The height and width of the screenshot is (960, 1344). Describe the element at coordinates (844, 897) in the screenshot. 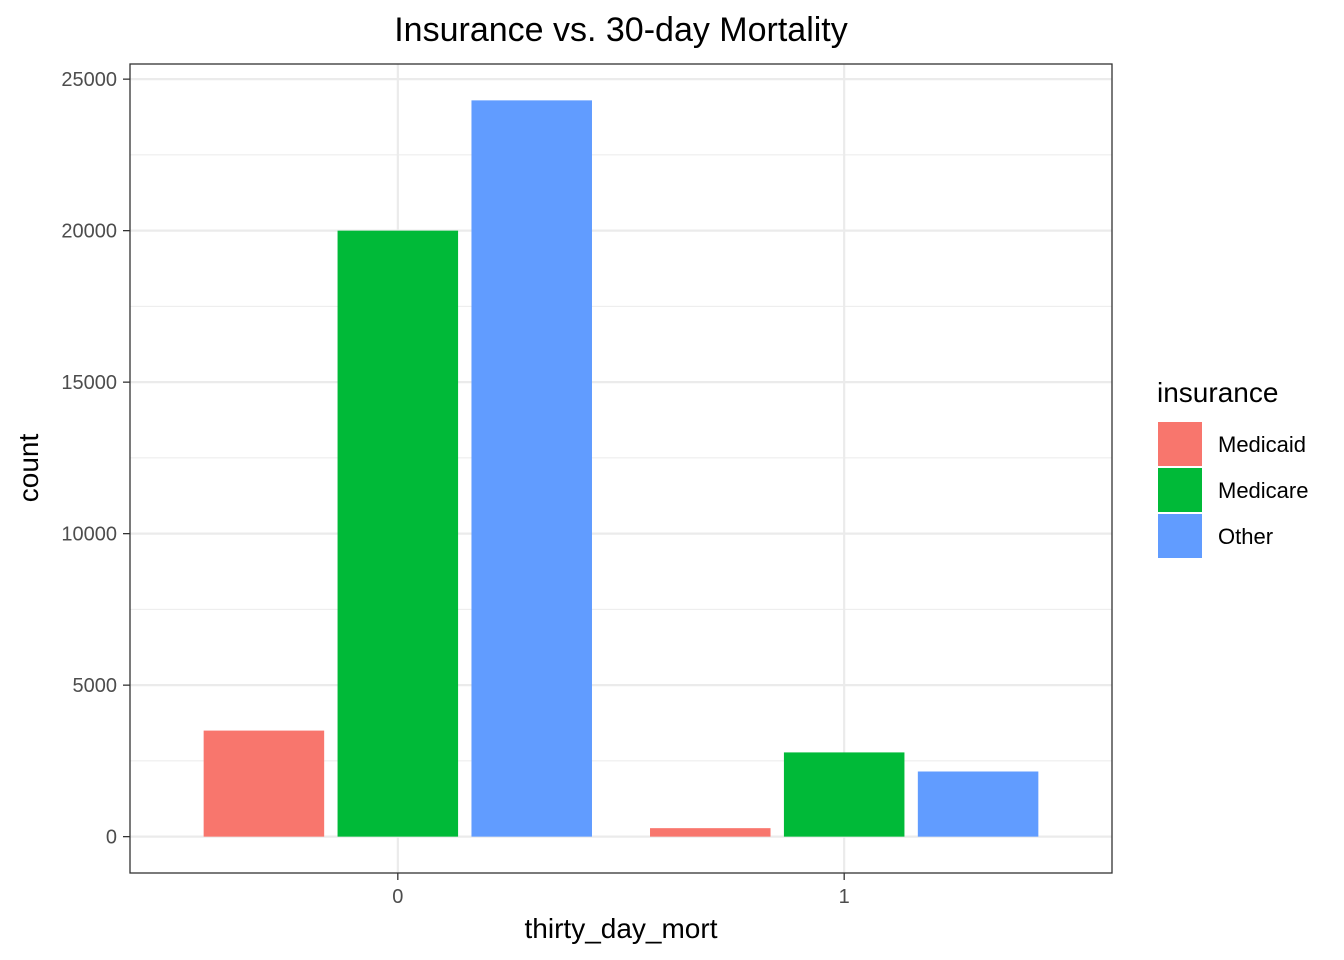

I see `x-tick-label: 1` at that location.